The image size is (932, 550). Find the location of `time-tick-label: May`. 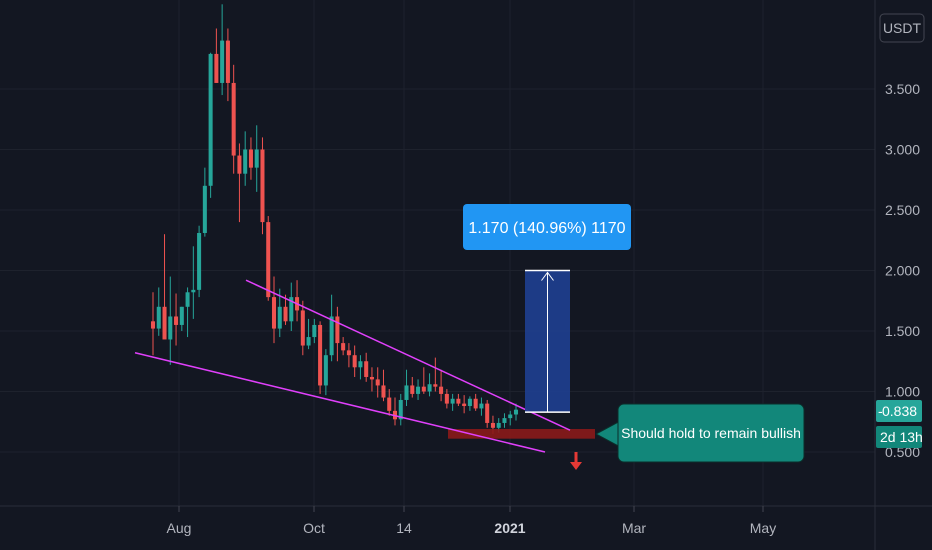

time-tick-label: May is located at coordinates (763, 528).